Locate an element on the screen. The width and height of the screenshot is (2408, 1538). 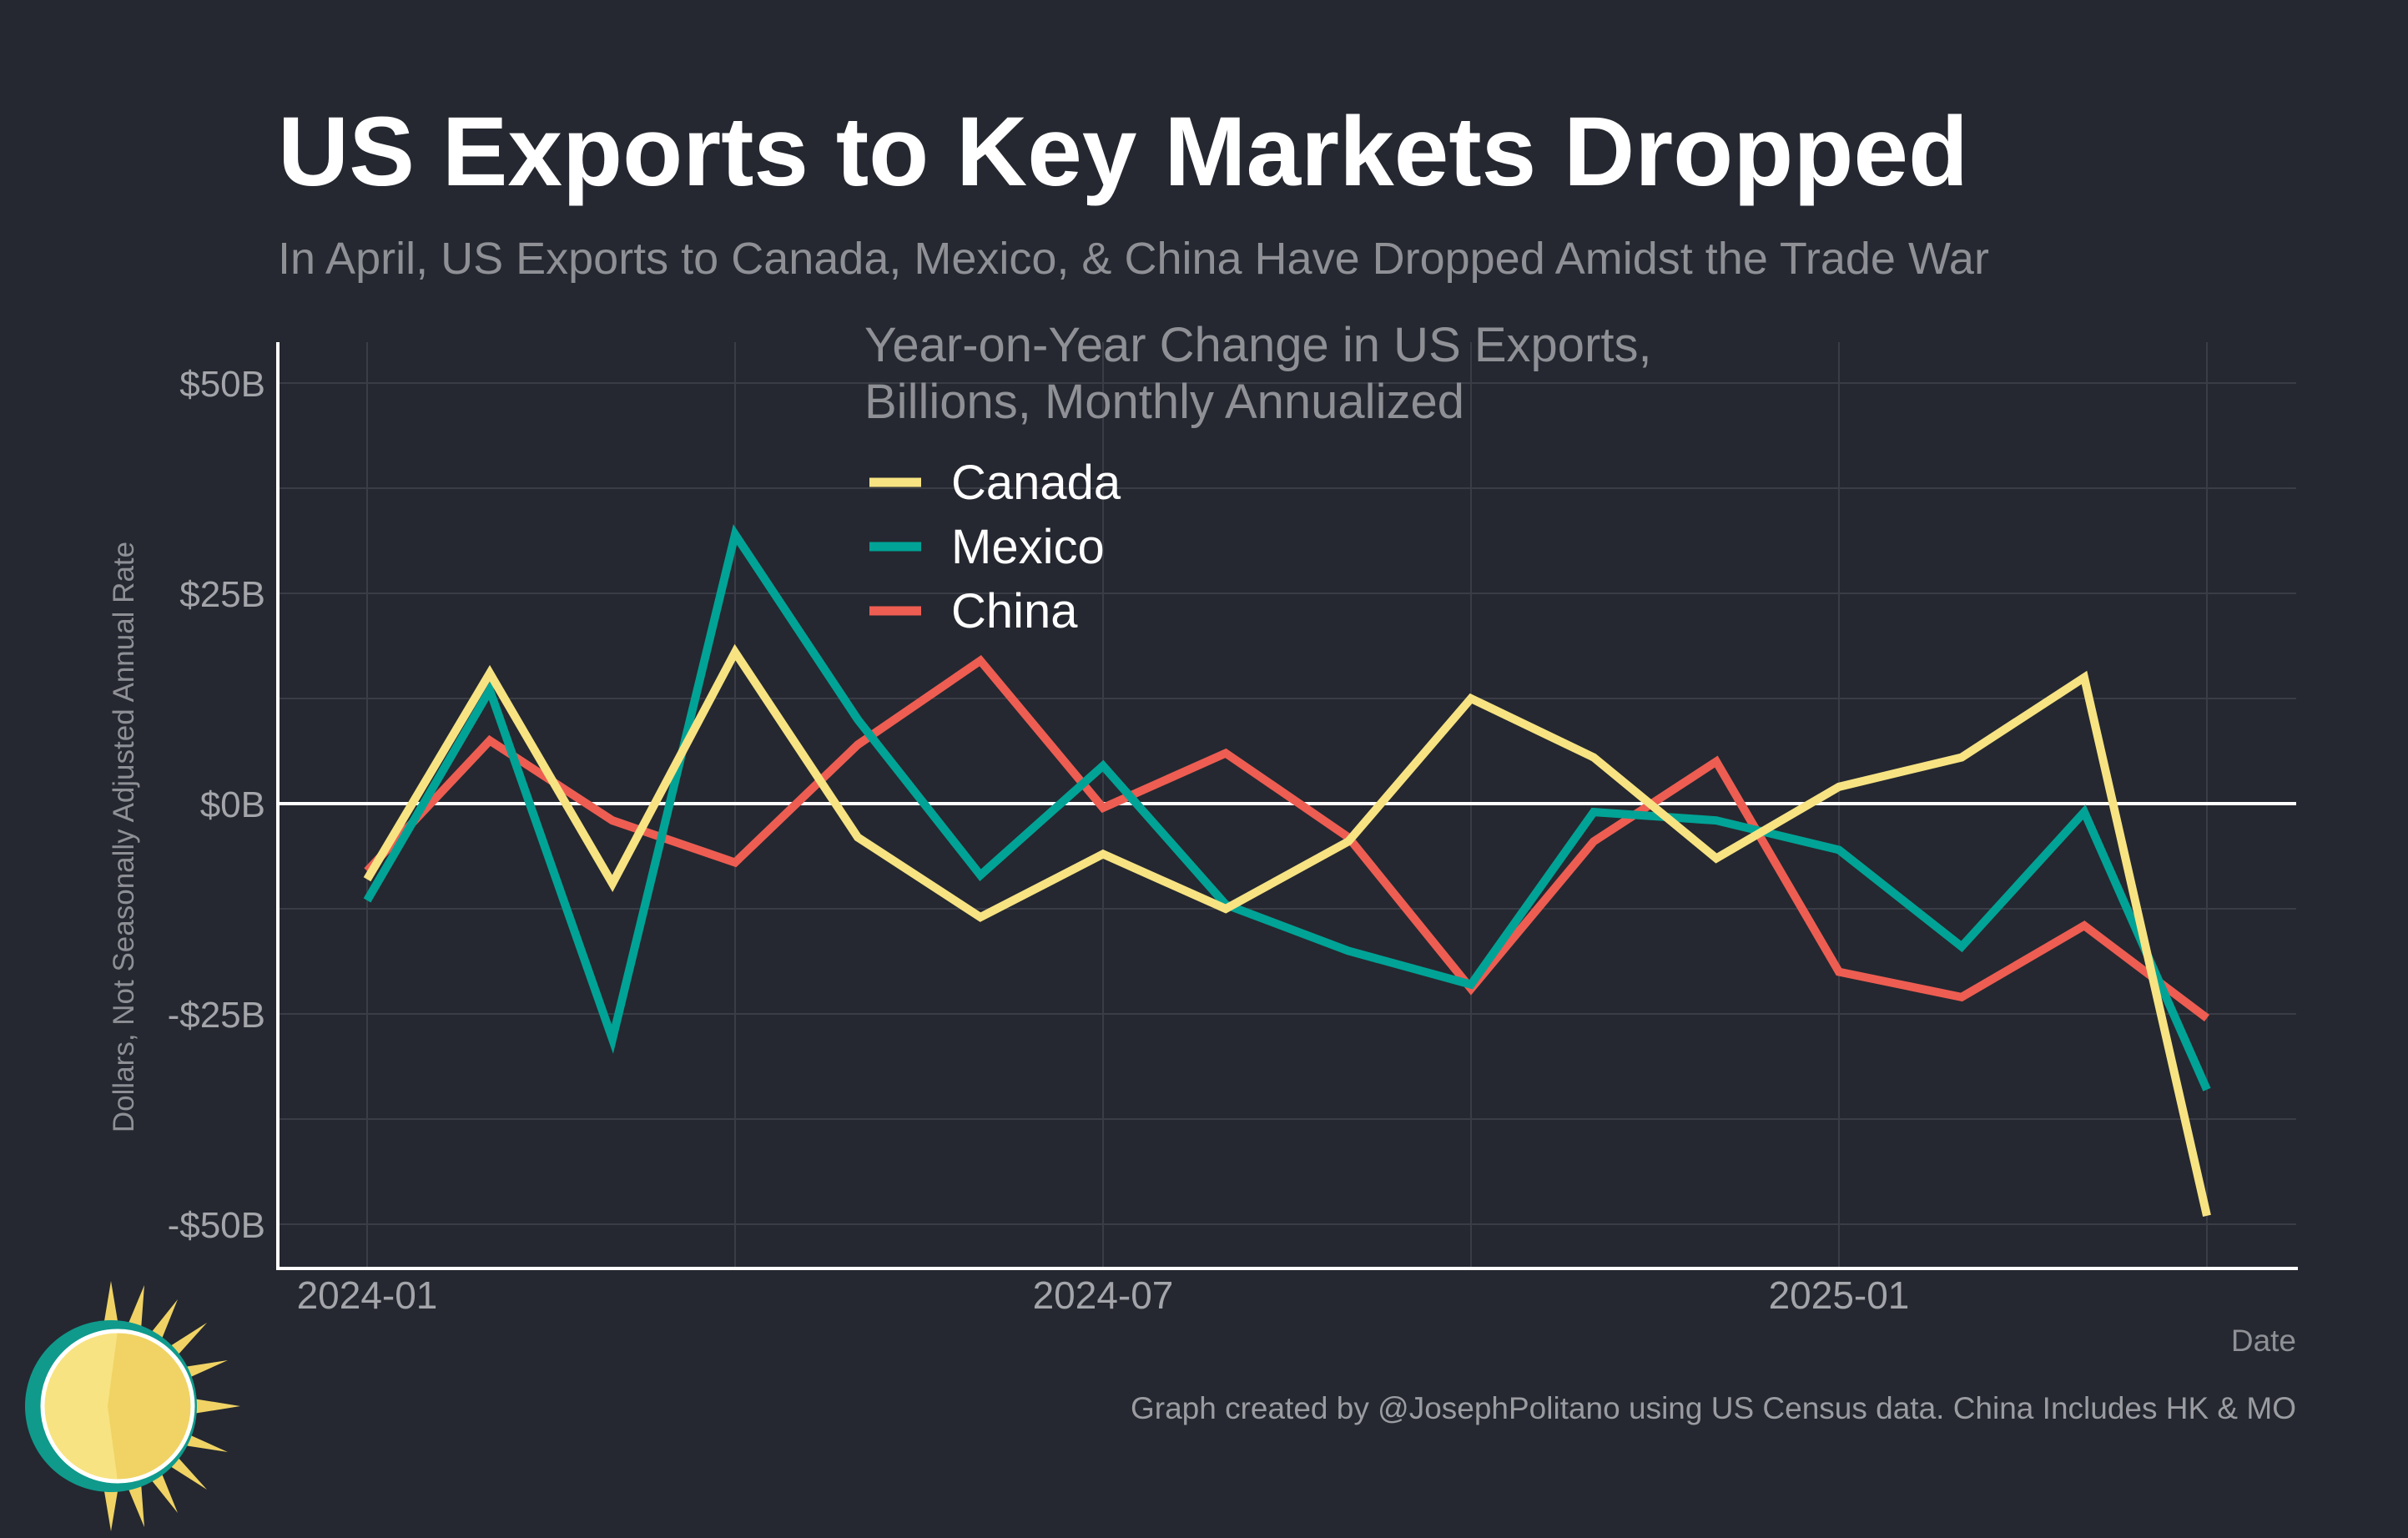
legend-label-mexico: Mexico is located at coordinates (1028, 547).